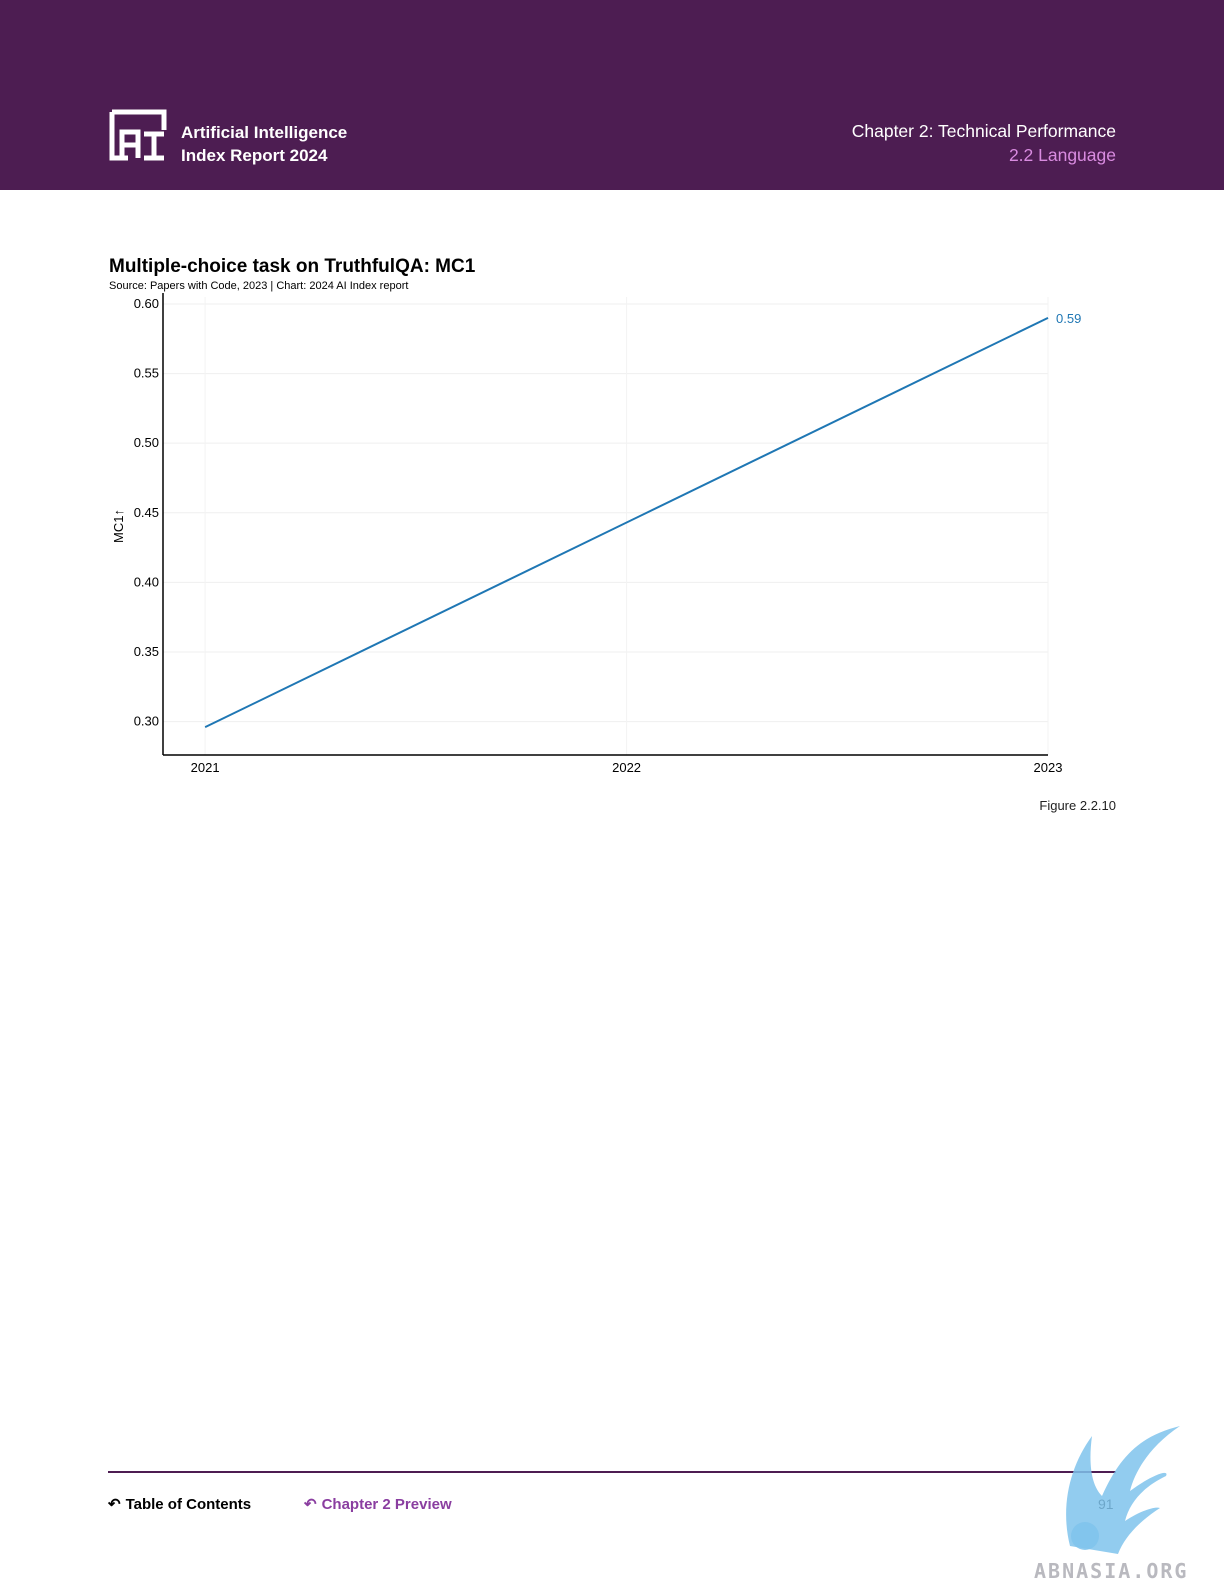 Image resolution: width=1224 pixels, height=1584 pixels. I want to click on table-of-contents-link: ↶ Table of Contents, so click(179, 1504).